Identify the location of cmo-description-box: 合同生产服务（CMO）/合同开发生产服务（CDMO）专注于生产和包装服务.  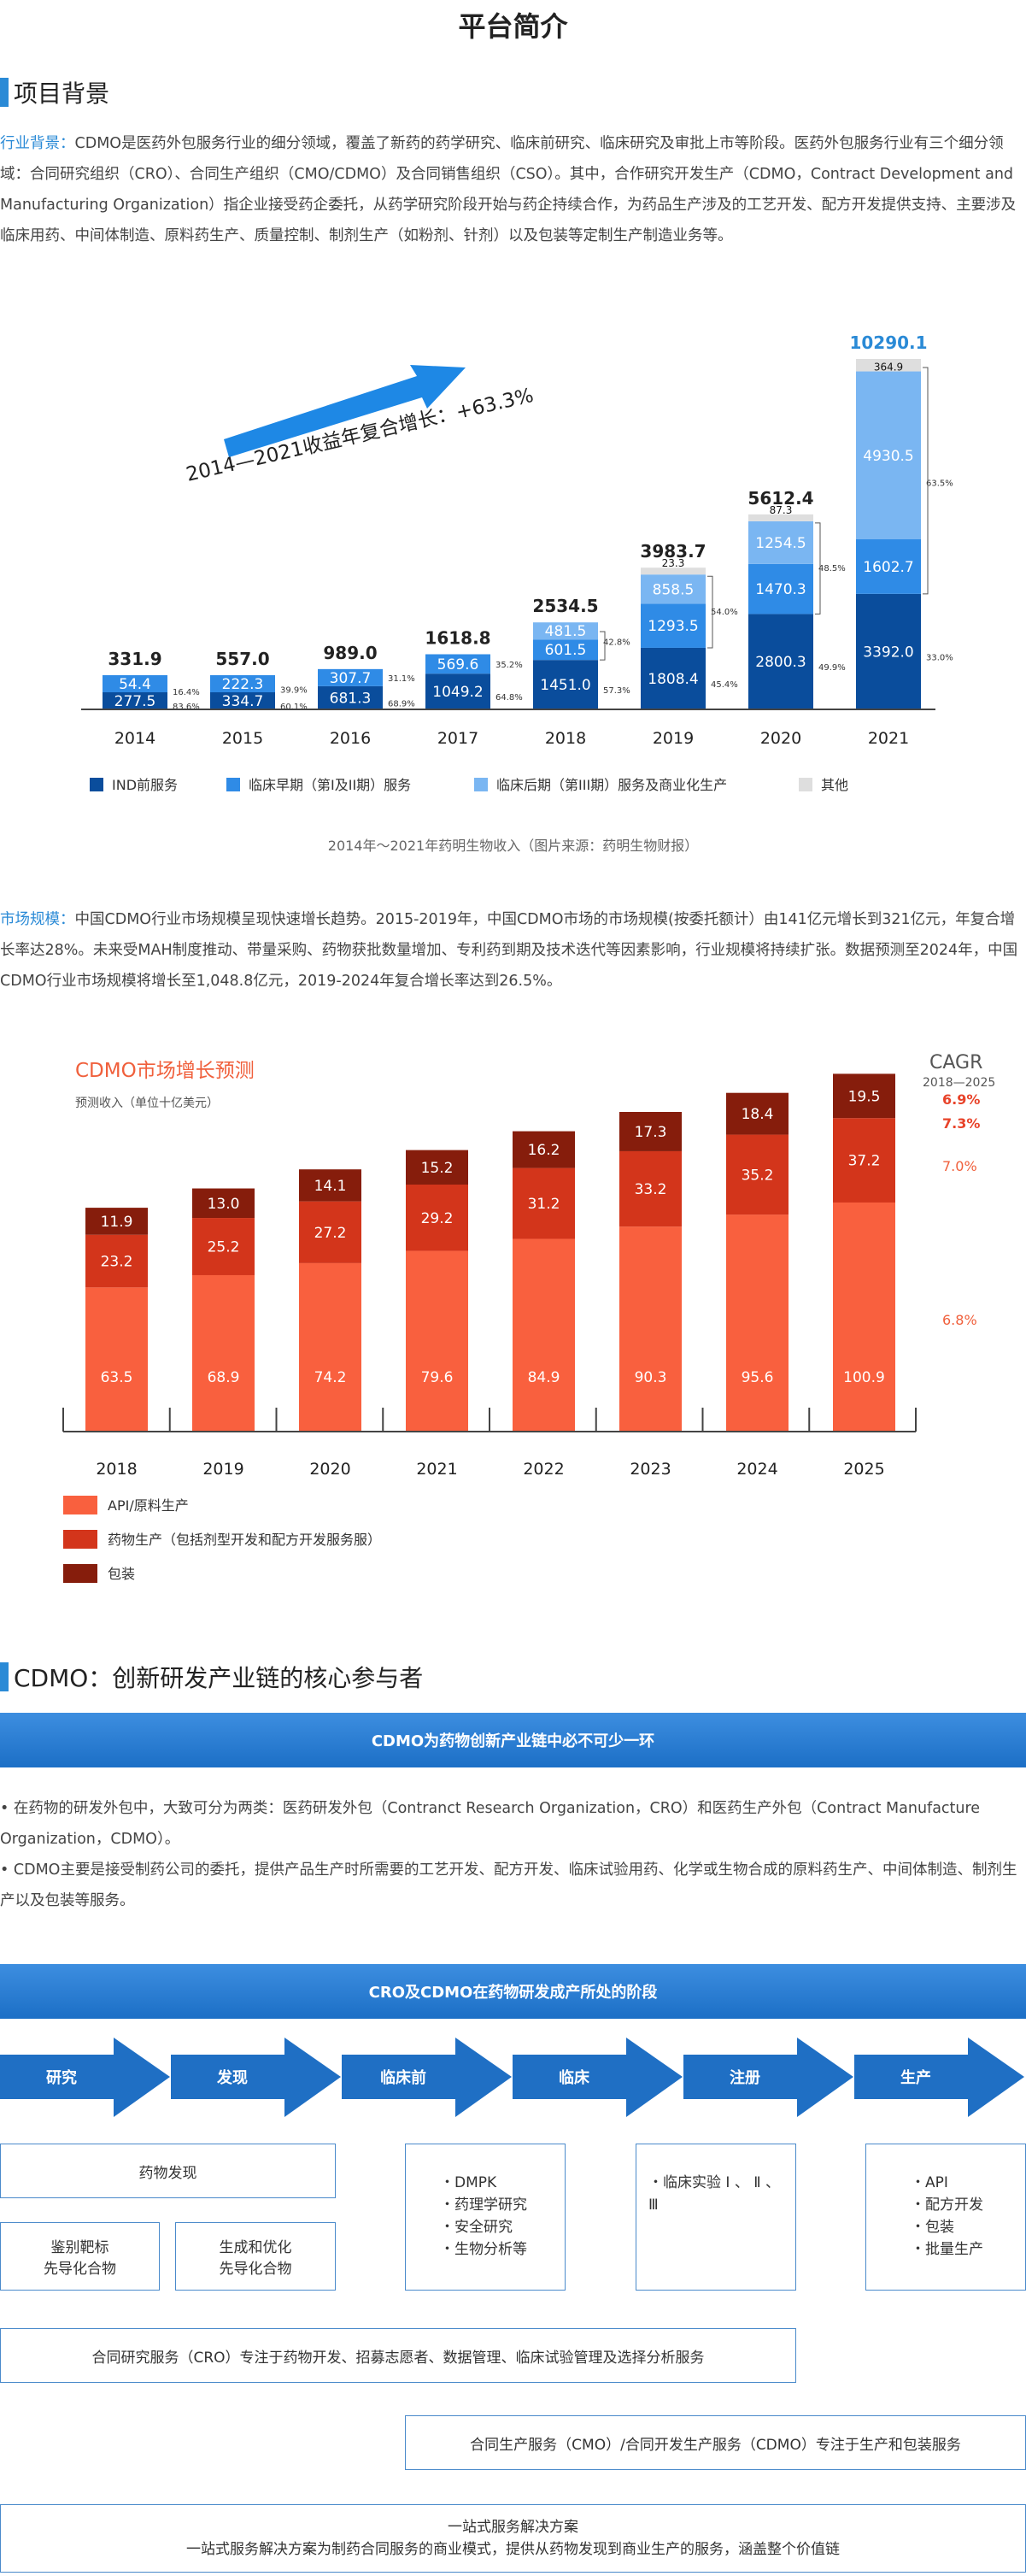
(715, 2442).